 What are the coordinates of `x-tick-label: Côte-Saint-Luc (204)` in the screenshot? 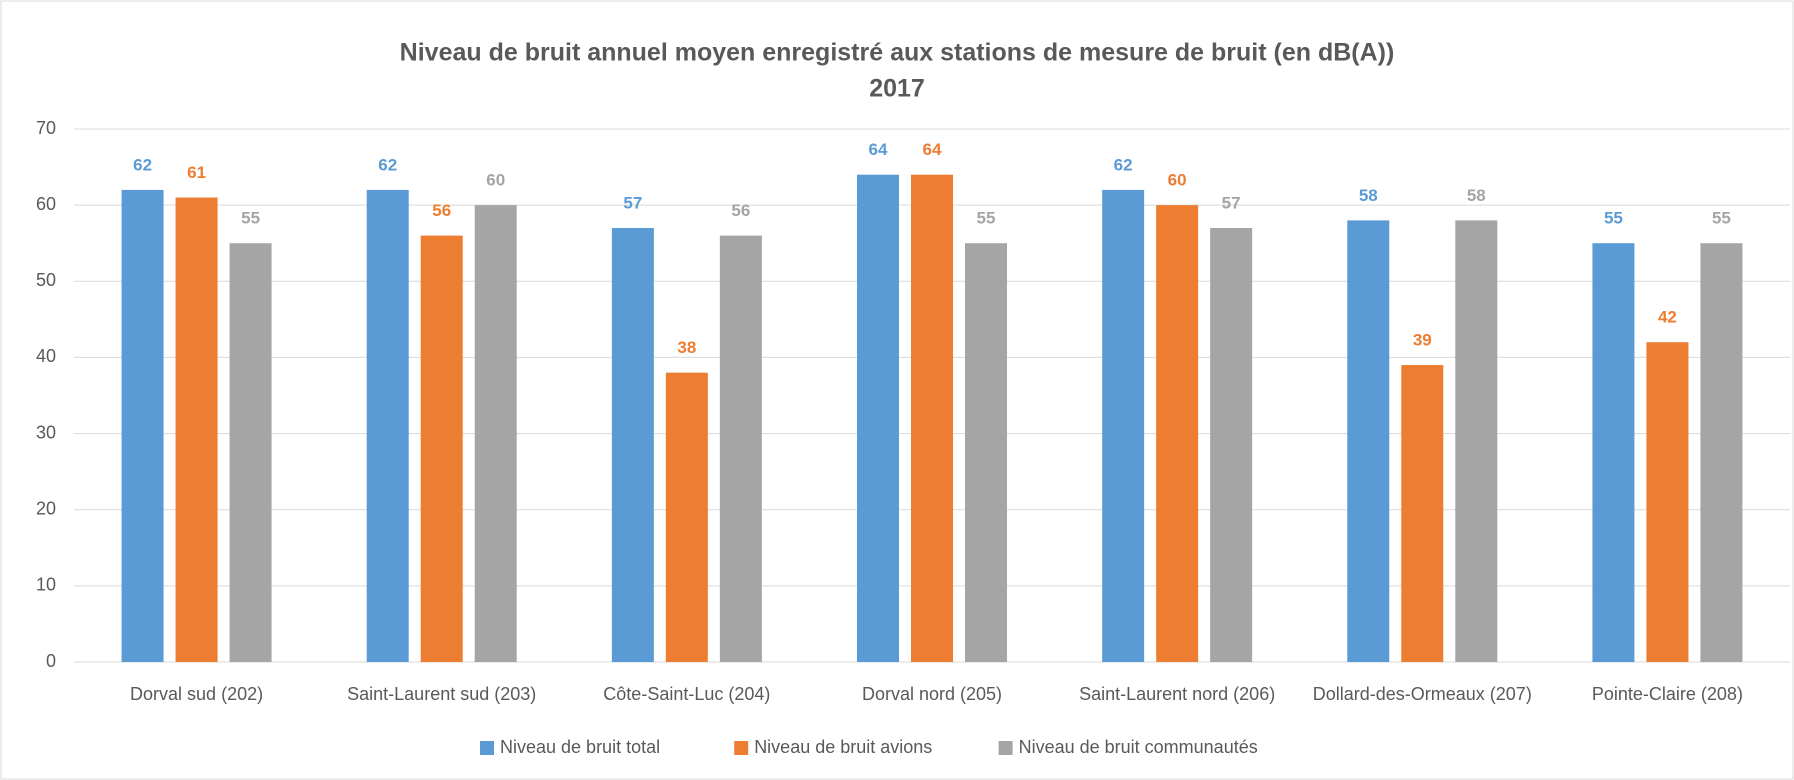 It's located at (687, 694).